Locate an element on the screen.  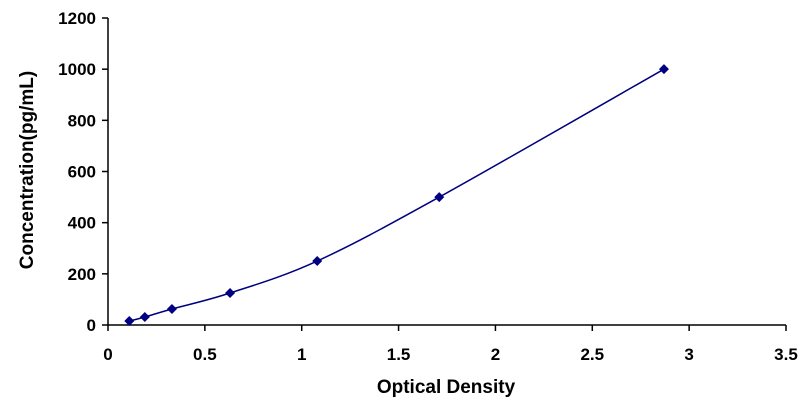
y-tick-label: 1200 is located at coordinates (77, 18).